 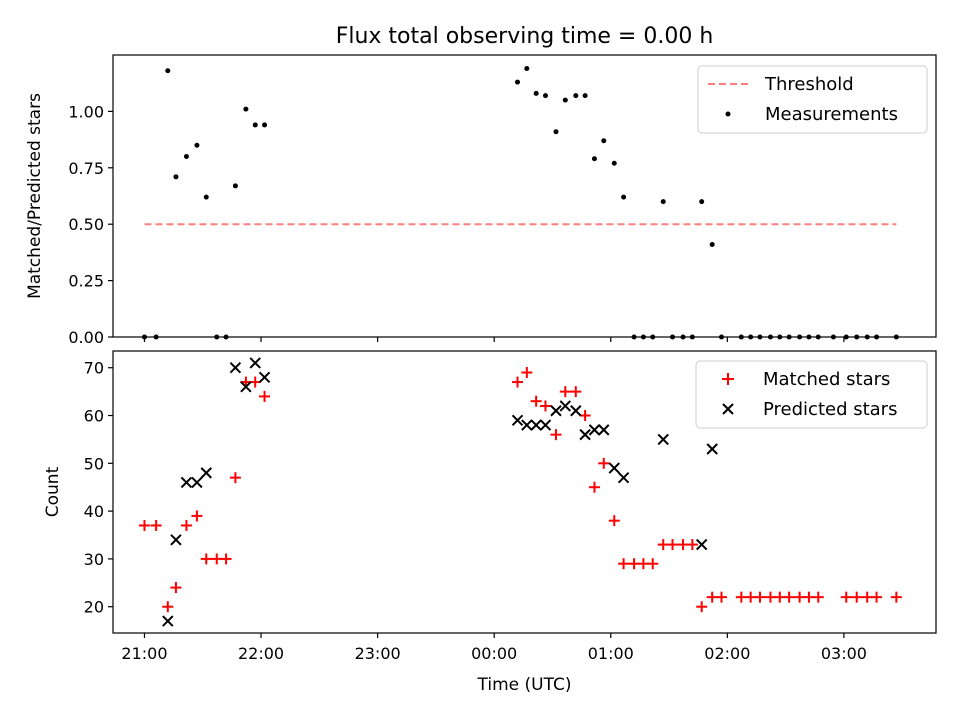 I want to click on legend-predicted-swatch, so click(x=728, y=409).